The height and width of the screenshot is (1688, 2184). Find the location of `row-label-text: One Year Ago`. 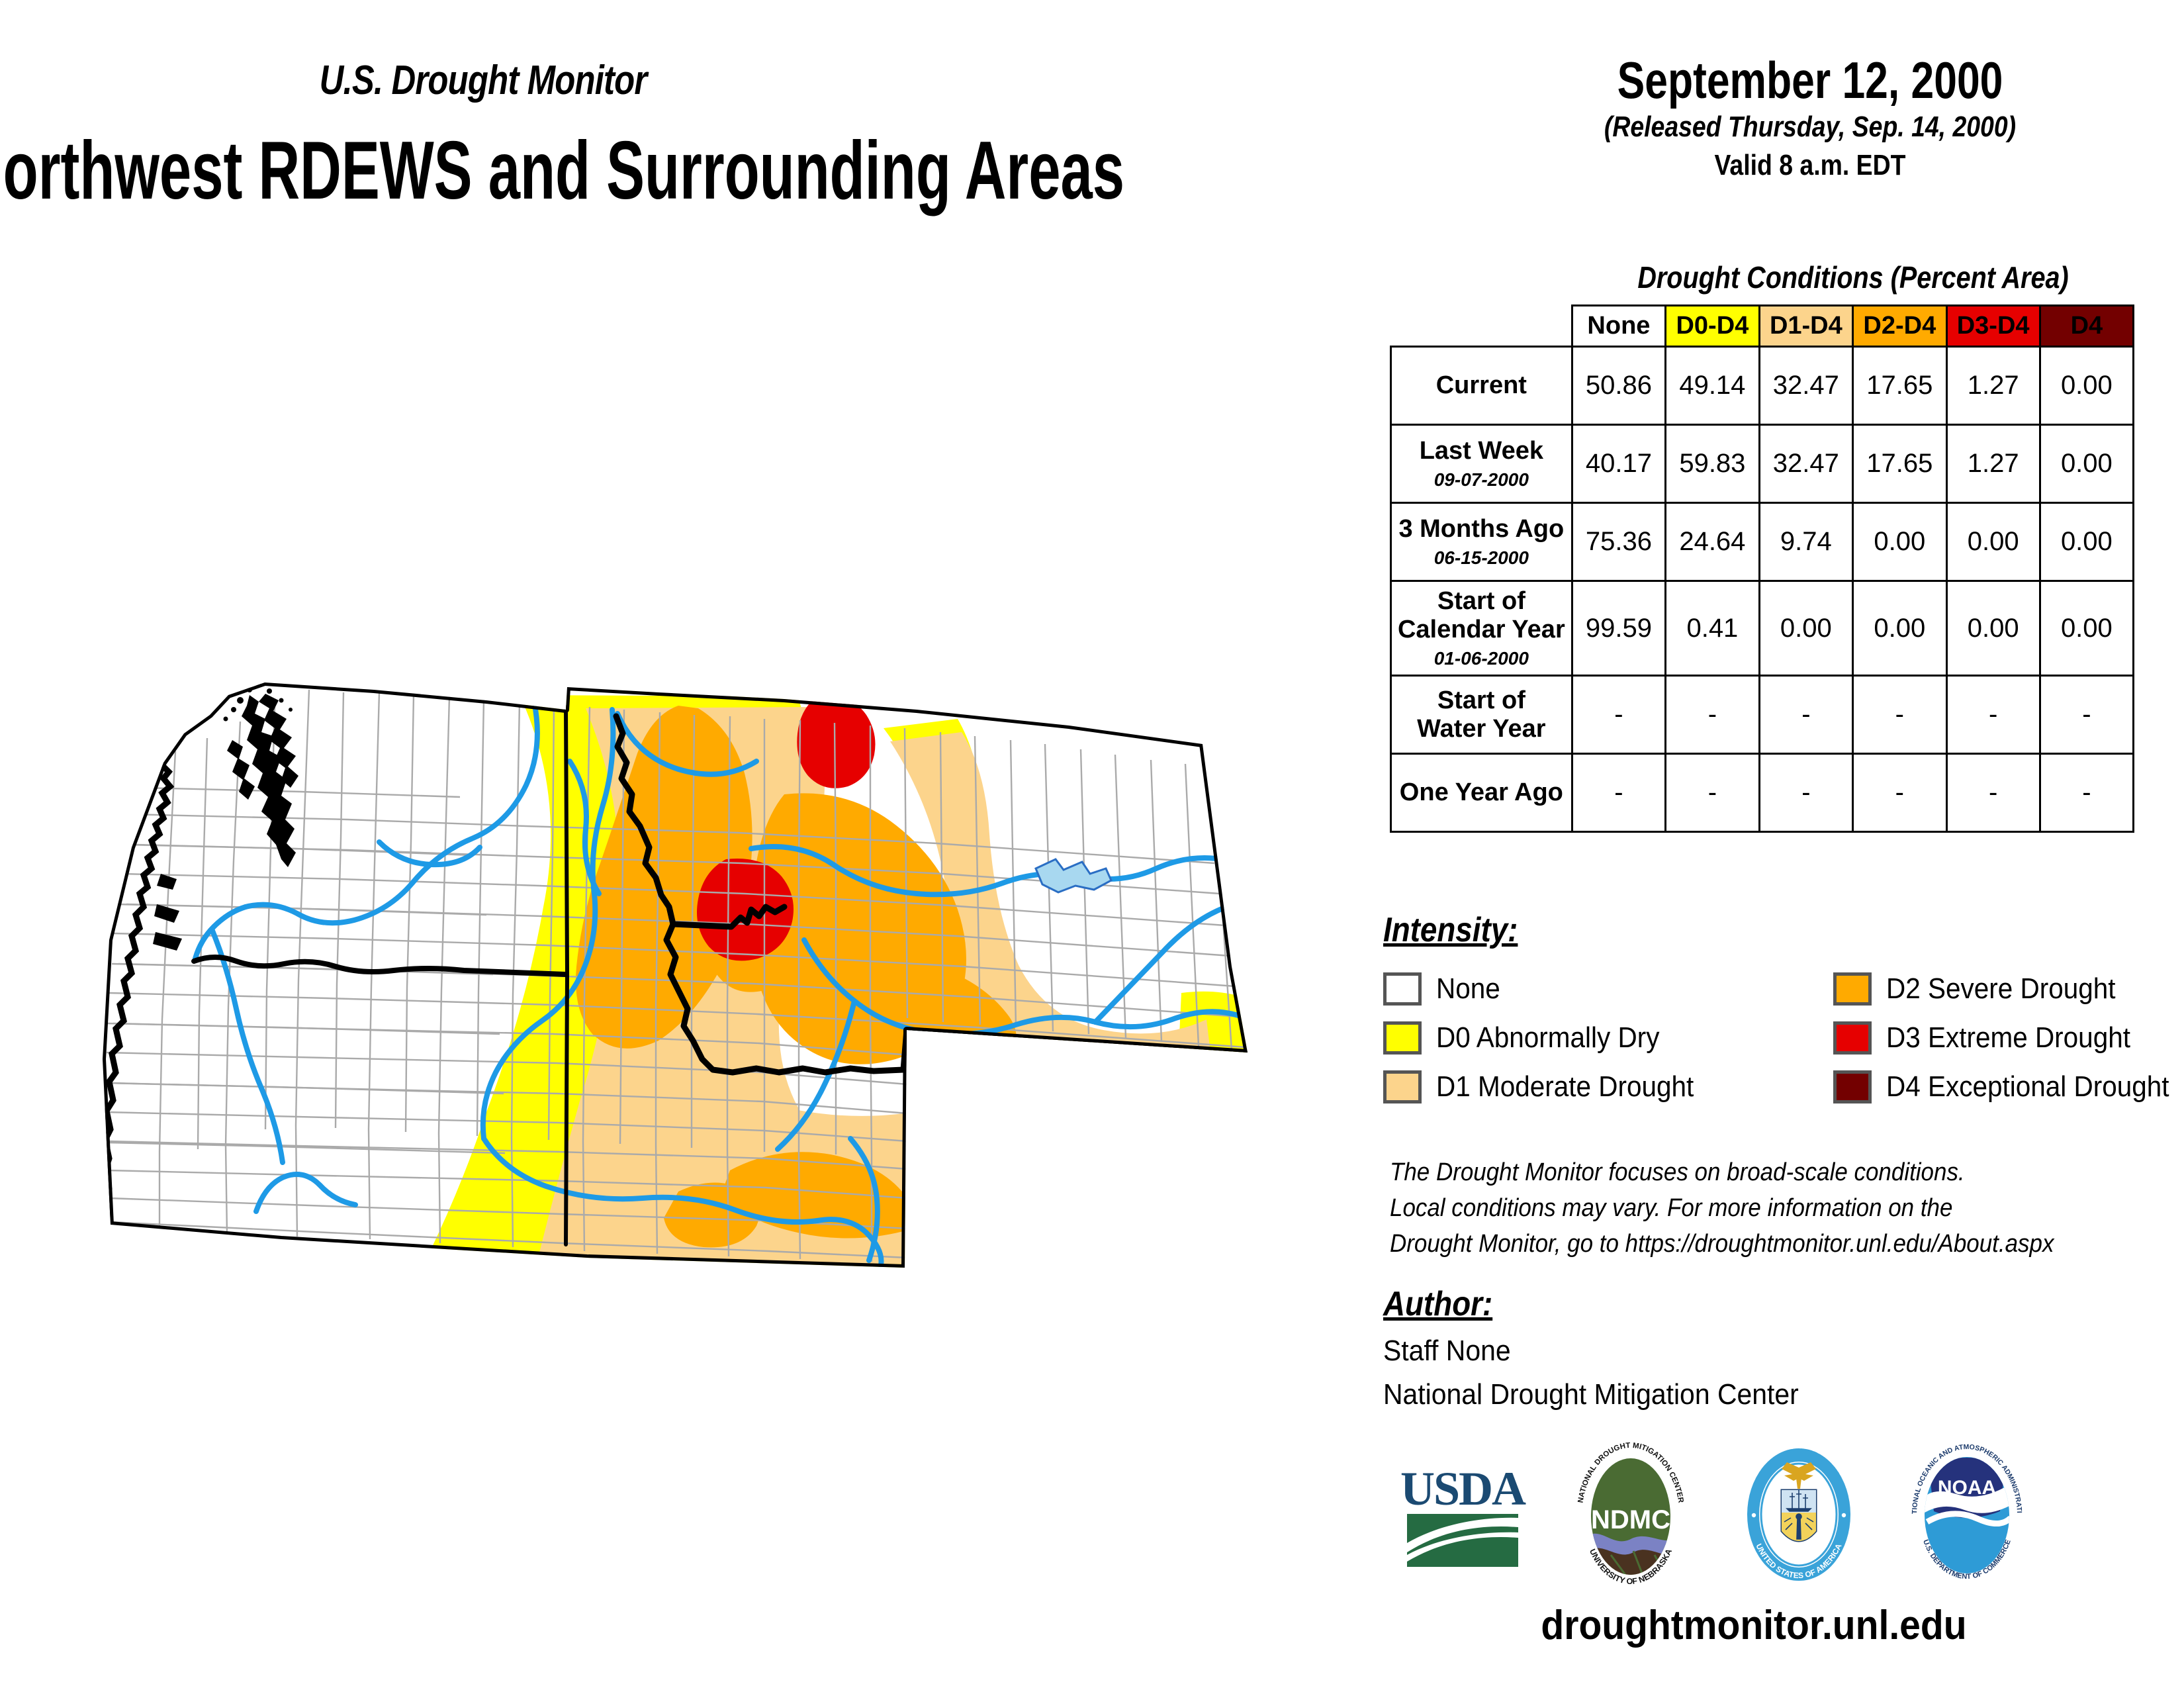

row-label-text: One Year Ago is located at coordinates (1481, 792).